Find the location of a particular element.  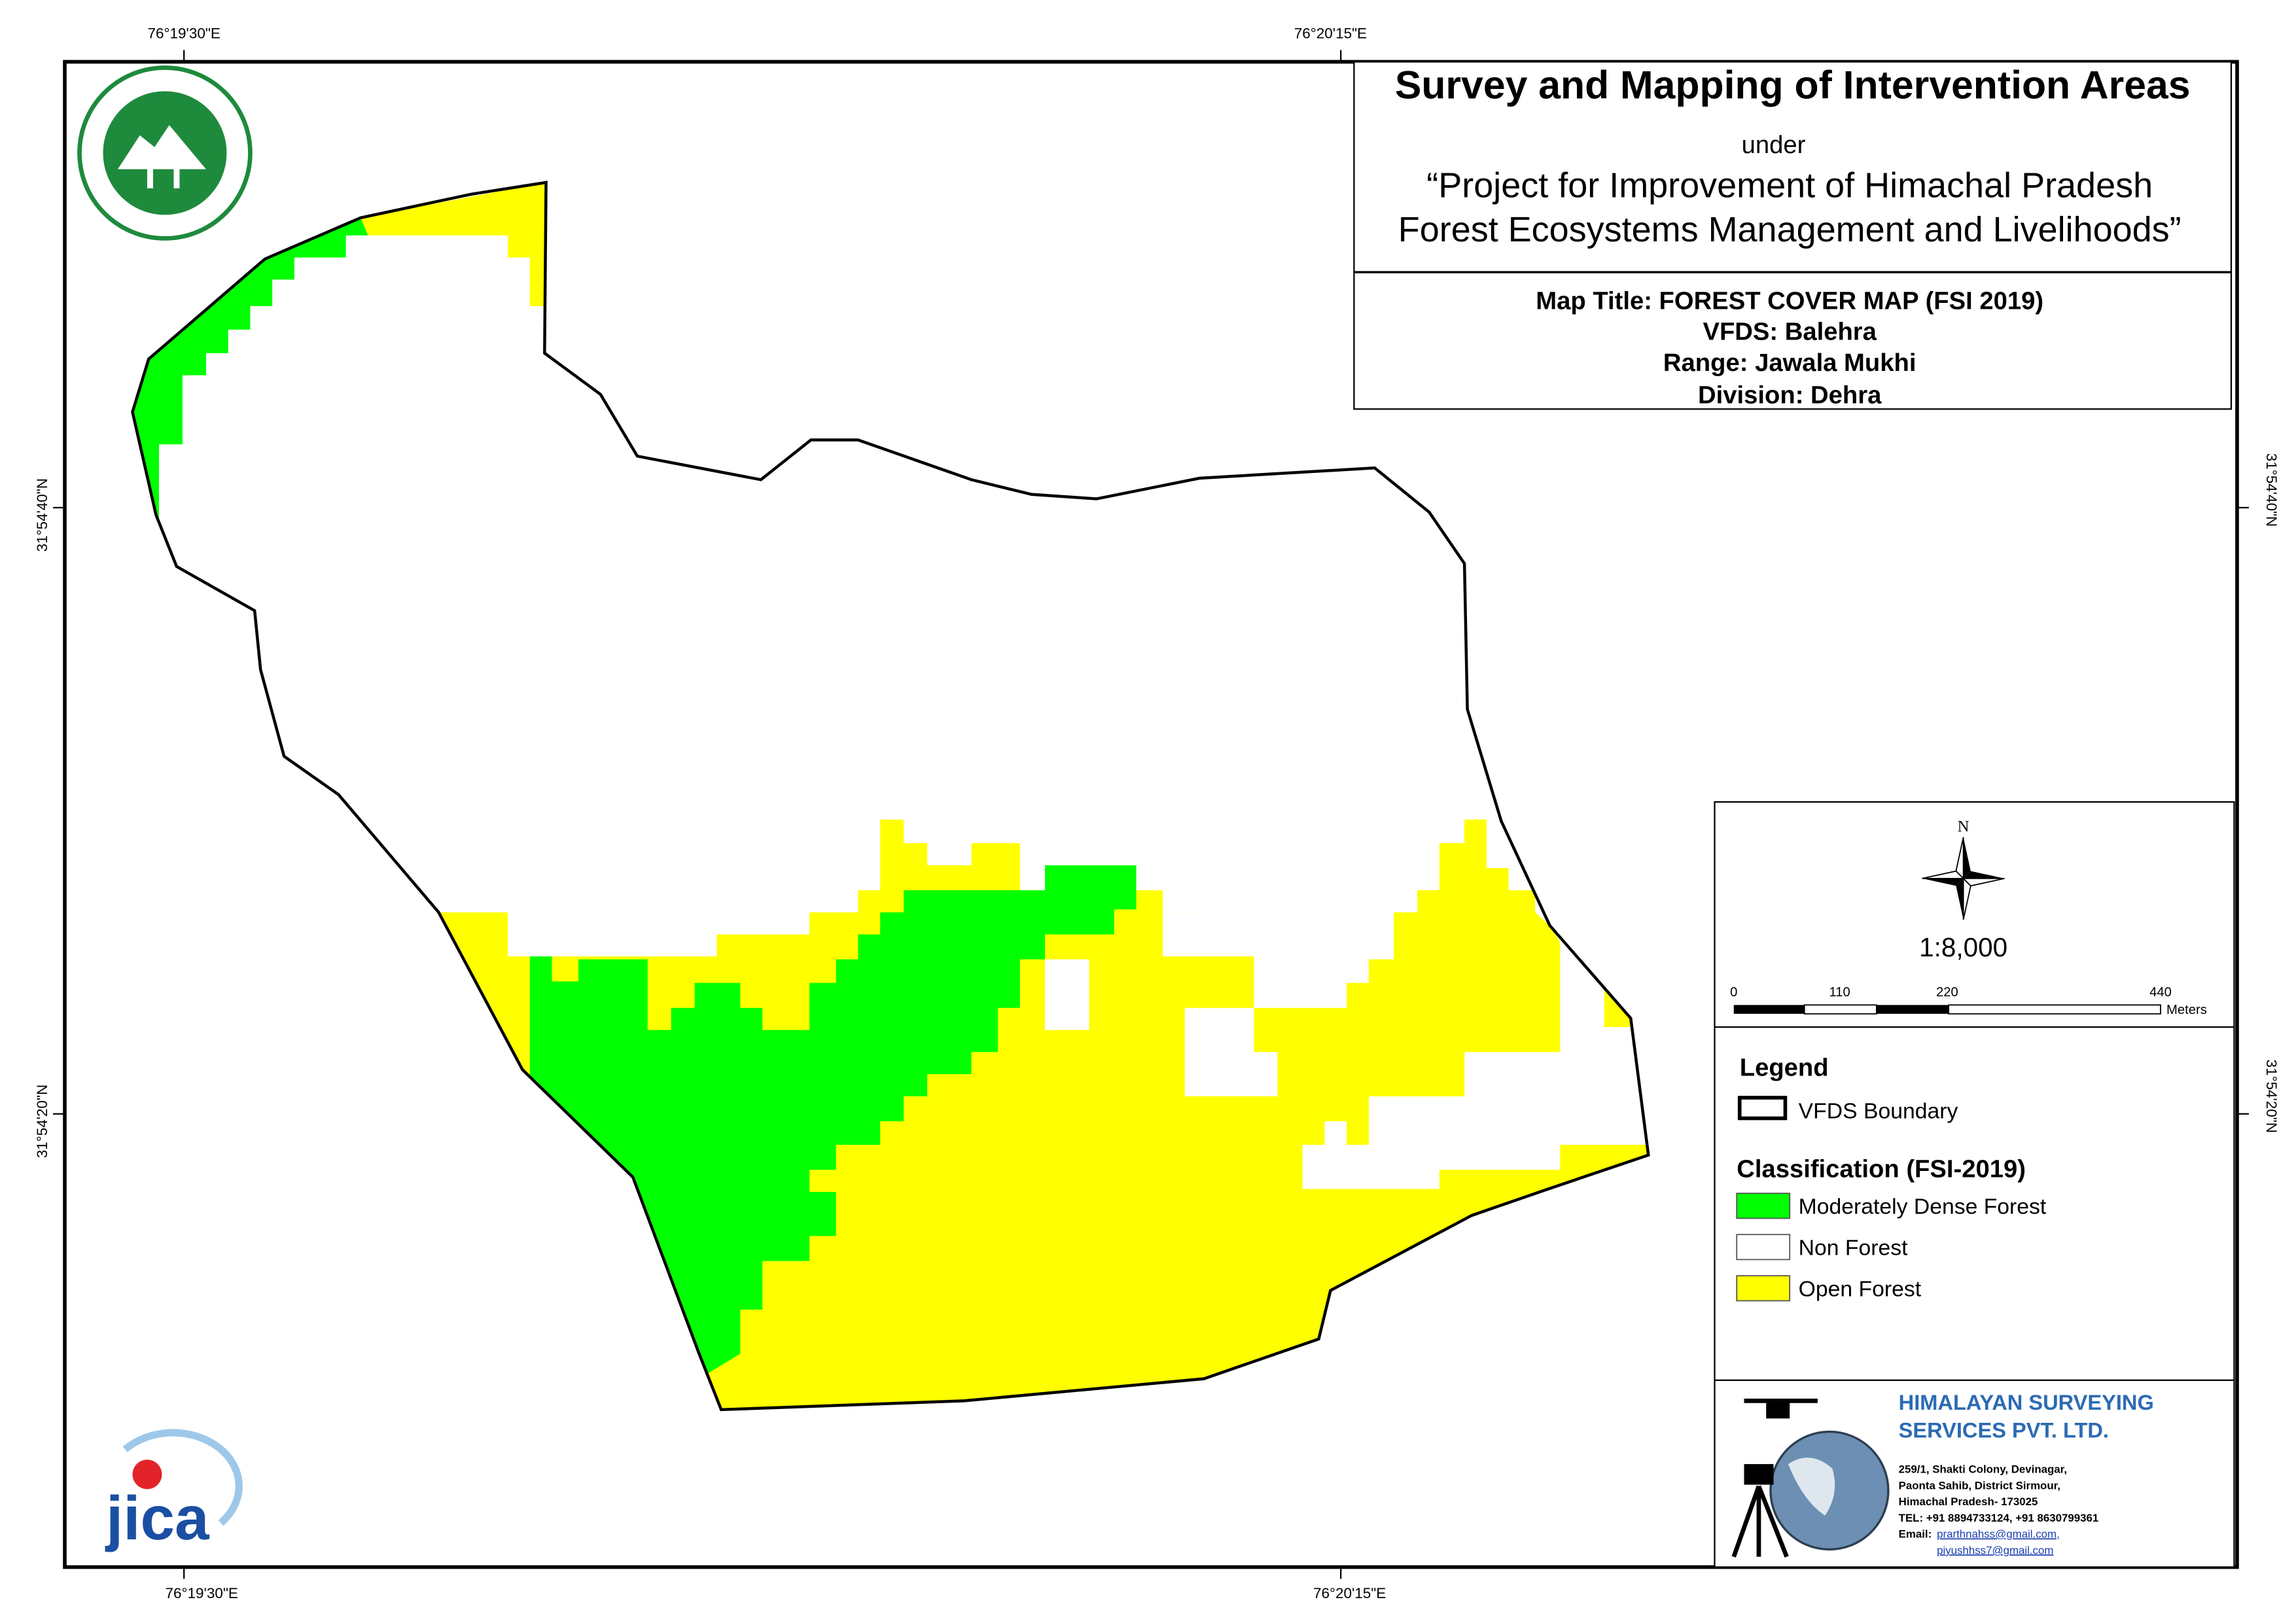

jica-logo: jica is located at coordinates (174, 1491).